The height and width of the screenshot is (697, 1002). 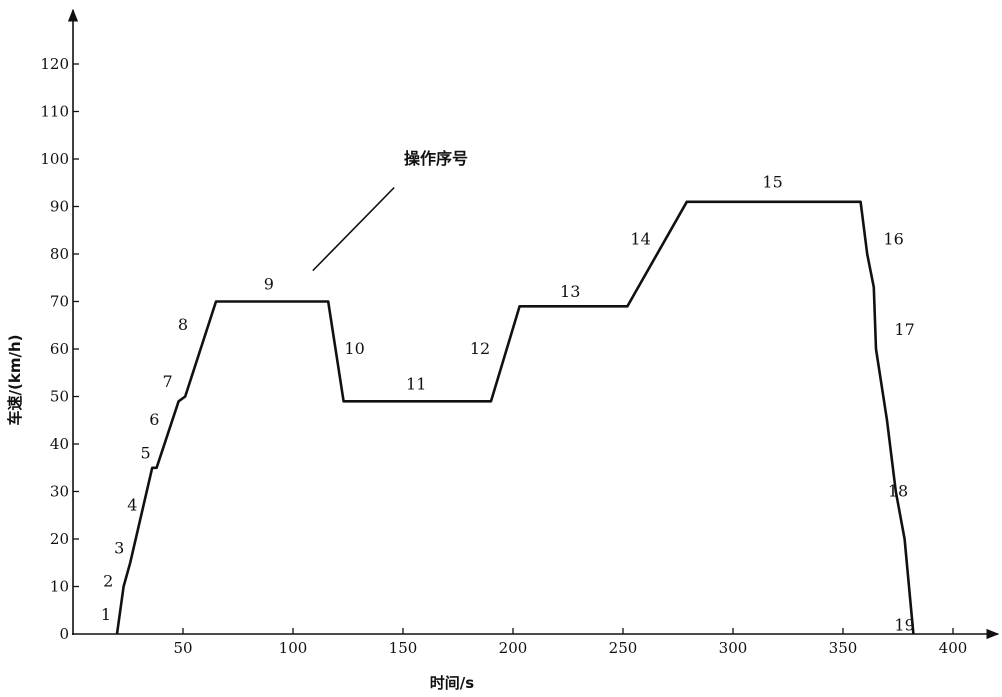 What do you see at coordinates (640, 239) in the screenshot?
I see `segment-label: 14` at bounding box center [640, 239].